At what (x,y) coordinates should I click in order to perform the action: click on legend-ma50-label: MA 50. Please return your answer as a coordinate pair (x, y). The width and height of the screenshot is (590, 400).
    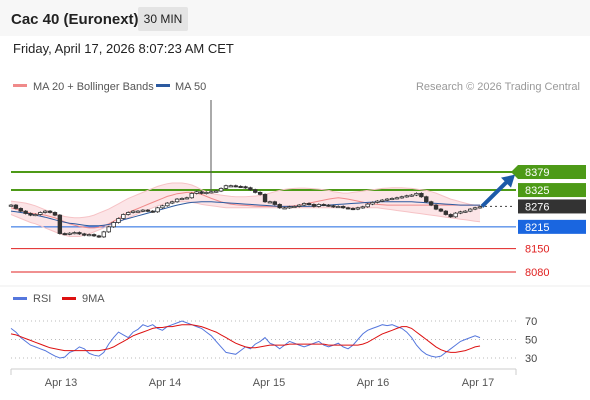
    Looking at the image, I should click on (190, 87).